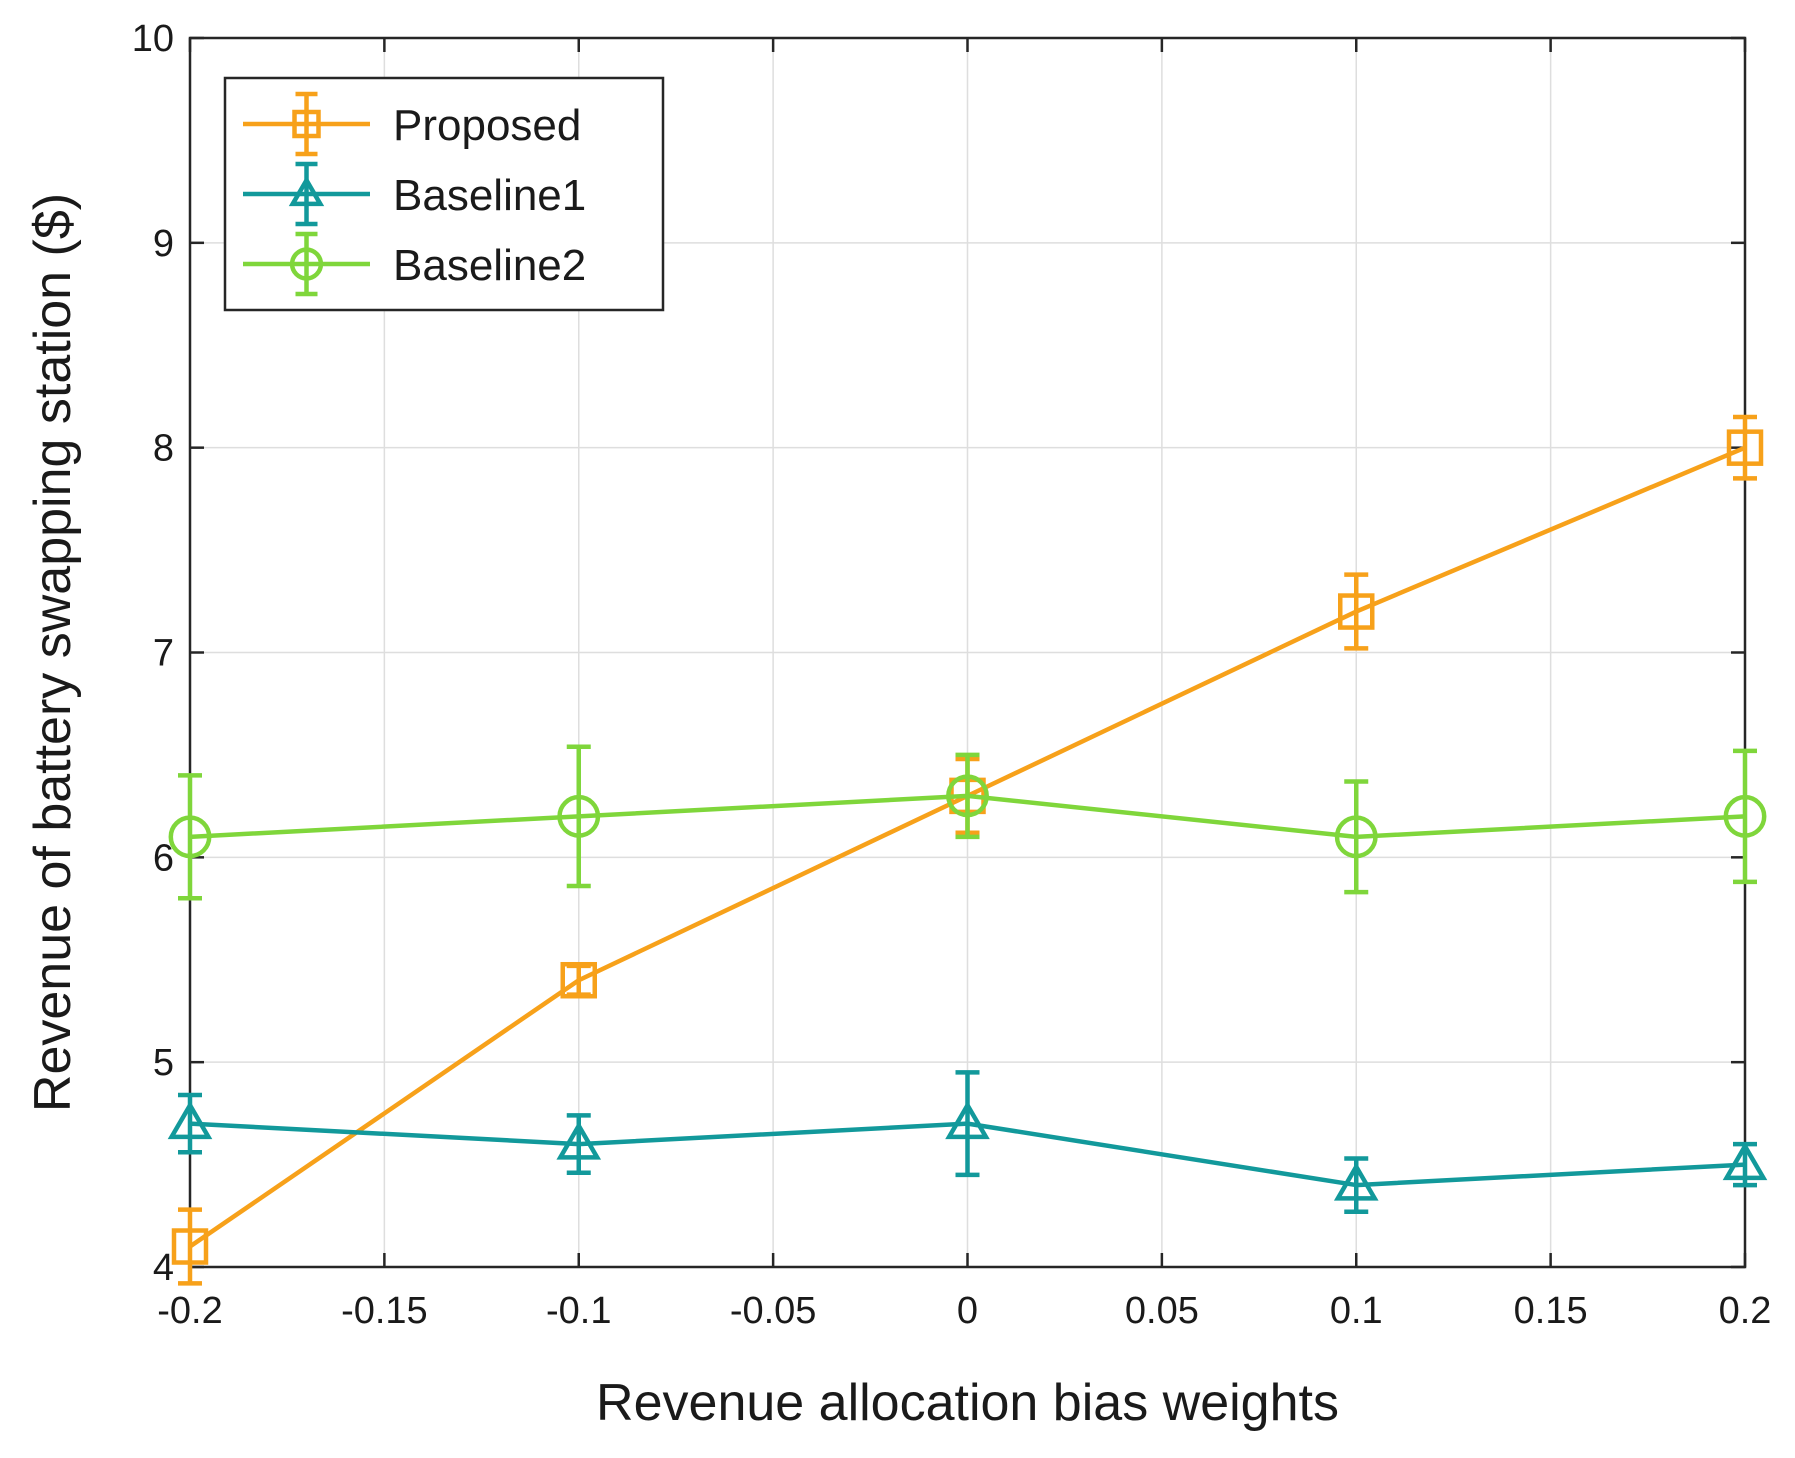 The width and height of the screenshot is (1795, 1458). I want to click on legend-item-baseline2: Baseline2, so click(414, 264).